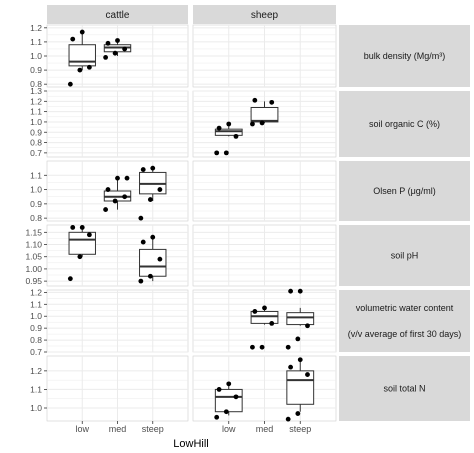  What do you see at coordinates (33, 232) in the screenshot?
I see `y-tick-label: 1.15` at bounding box center [33, 232].